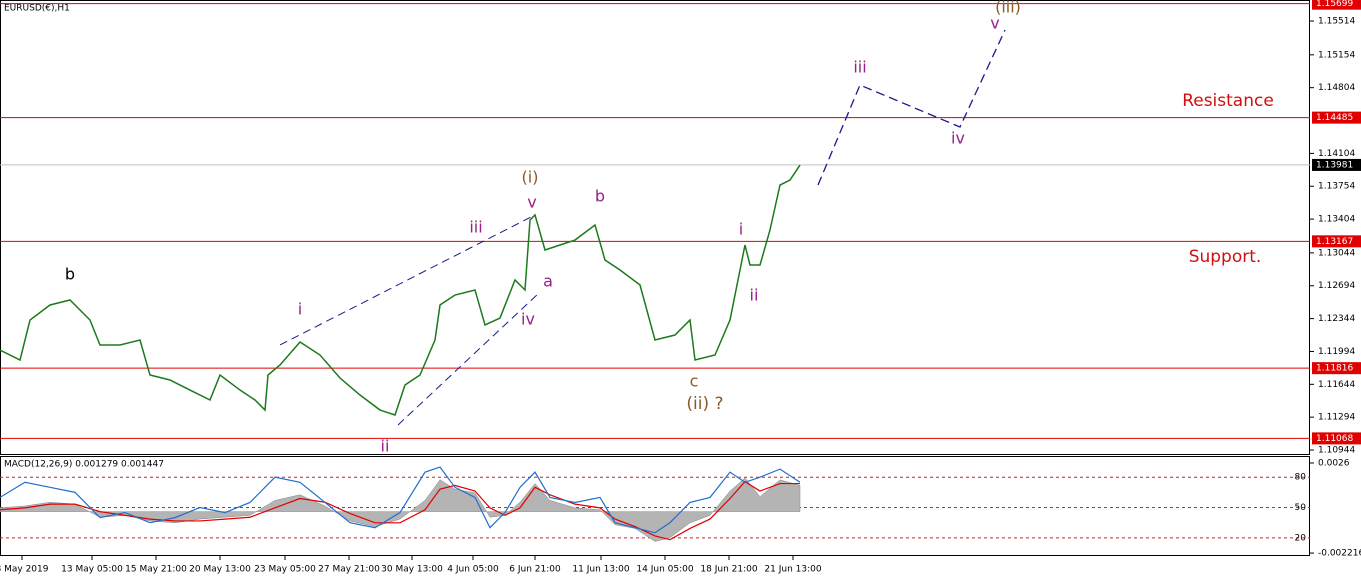  I want to click on y-tick-label: 1.12344, so click(1336, 319).